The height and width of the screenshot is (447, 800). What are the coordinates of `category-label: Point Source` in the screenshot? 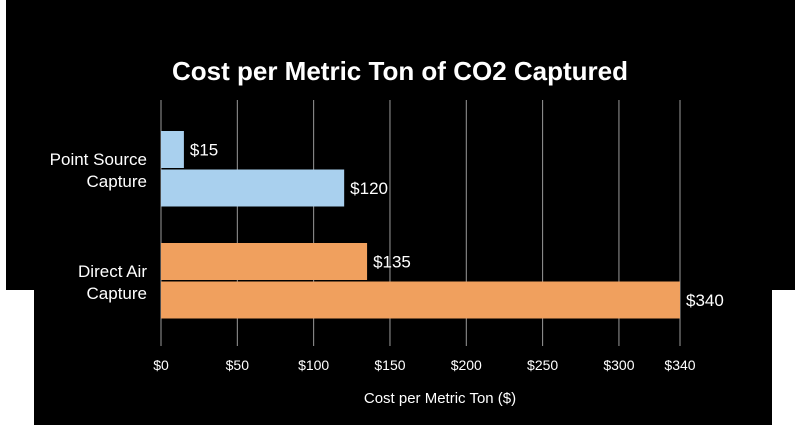 It's located at (98, 159).